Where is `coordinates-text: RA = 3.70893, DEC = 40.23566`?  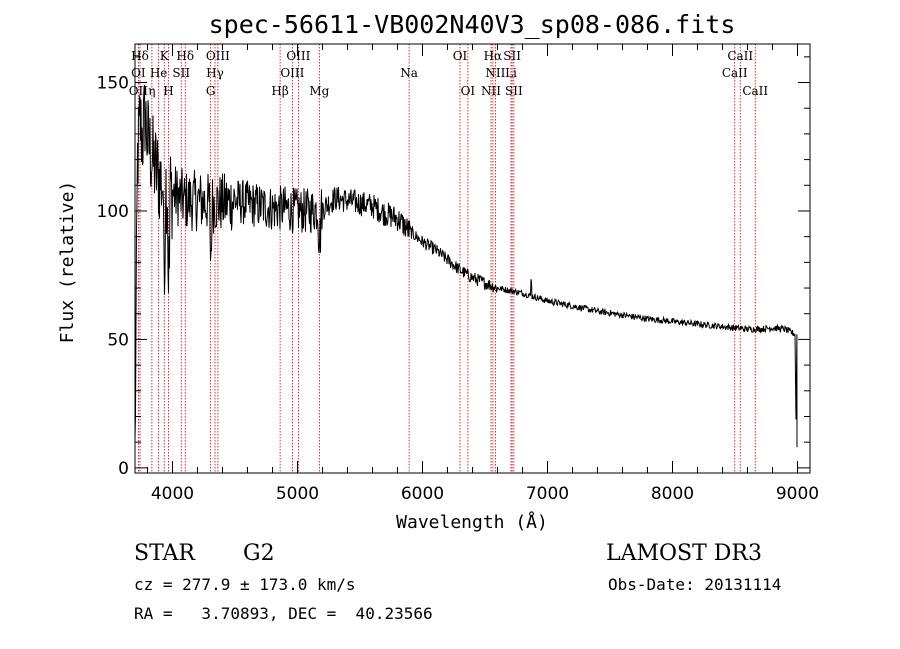 coordinates-text: RA = 3.70893, DEC = 40.23566 is located at coordinates (283, 613).